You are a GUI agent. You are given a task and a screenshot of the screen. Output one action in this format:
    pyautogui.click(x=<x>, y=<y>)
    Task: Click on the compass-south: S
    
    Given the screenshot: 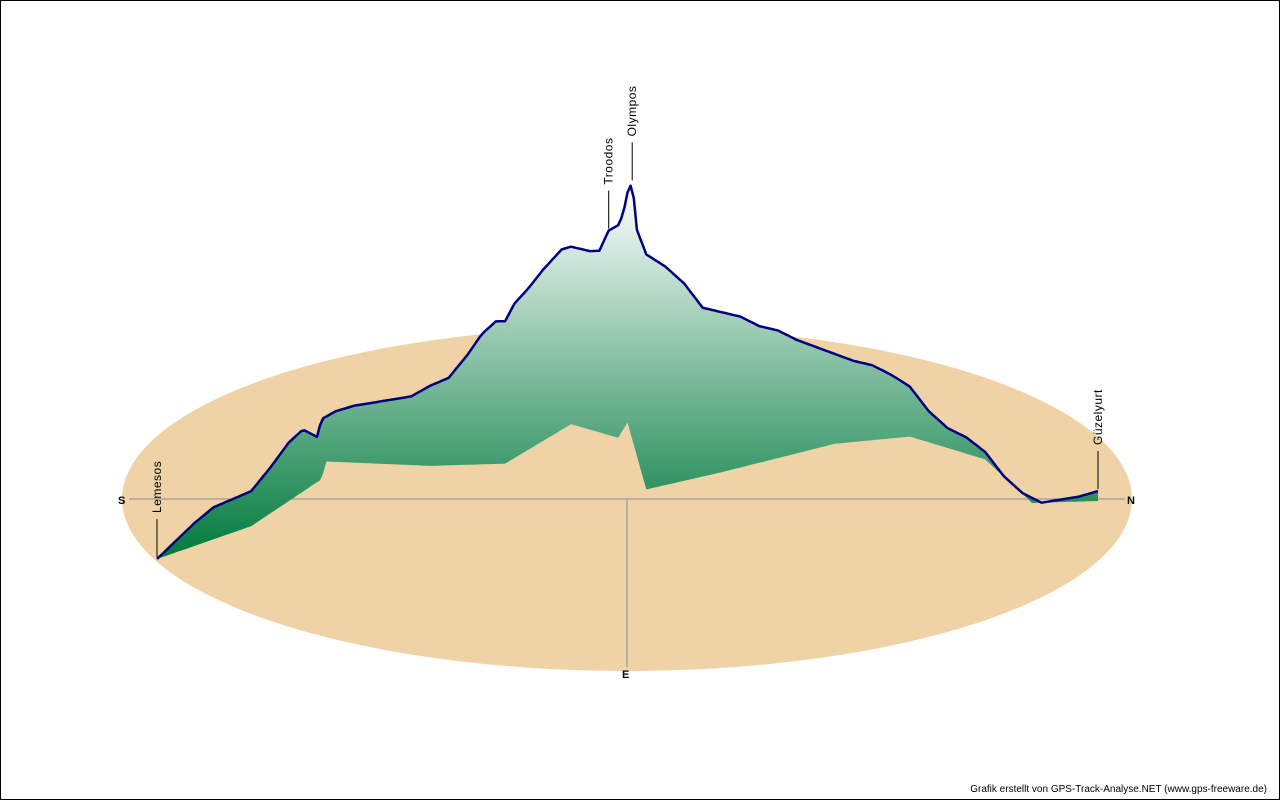 What is the action you would take?
    pyautogui.click(x=121, y=501)
    